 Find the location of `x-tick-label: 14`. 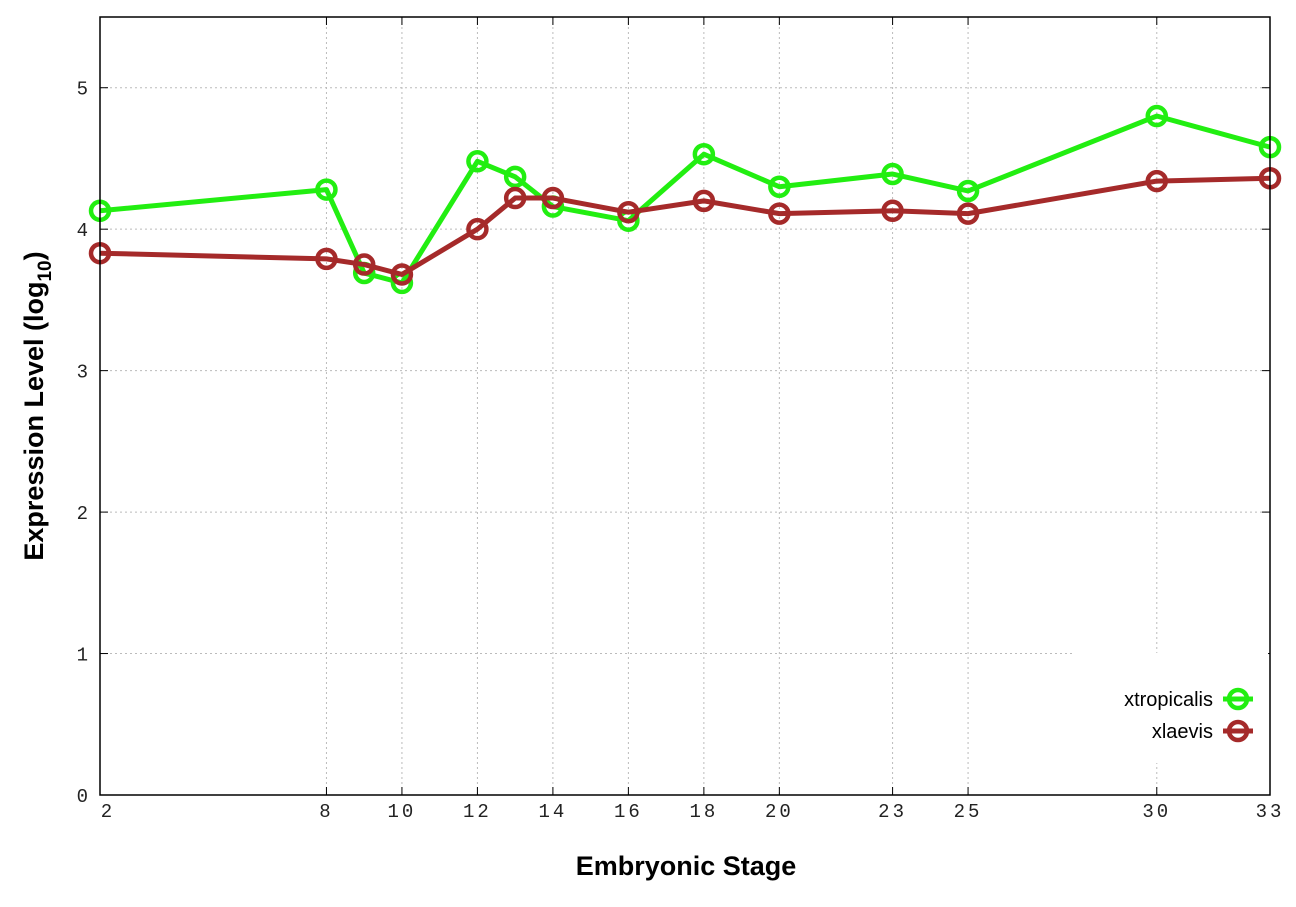

x-tick-label: 14 is located at coordinates (552, 812).